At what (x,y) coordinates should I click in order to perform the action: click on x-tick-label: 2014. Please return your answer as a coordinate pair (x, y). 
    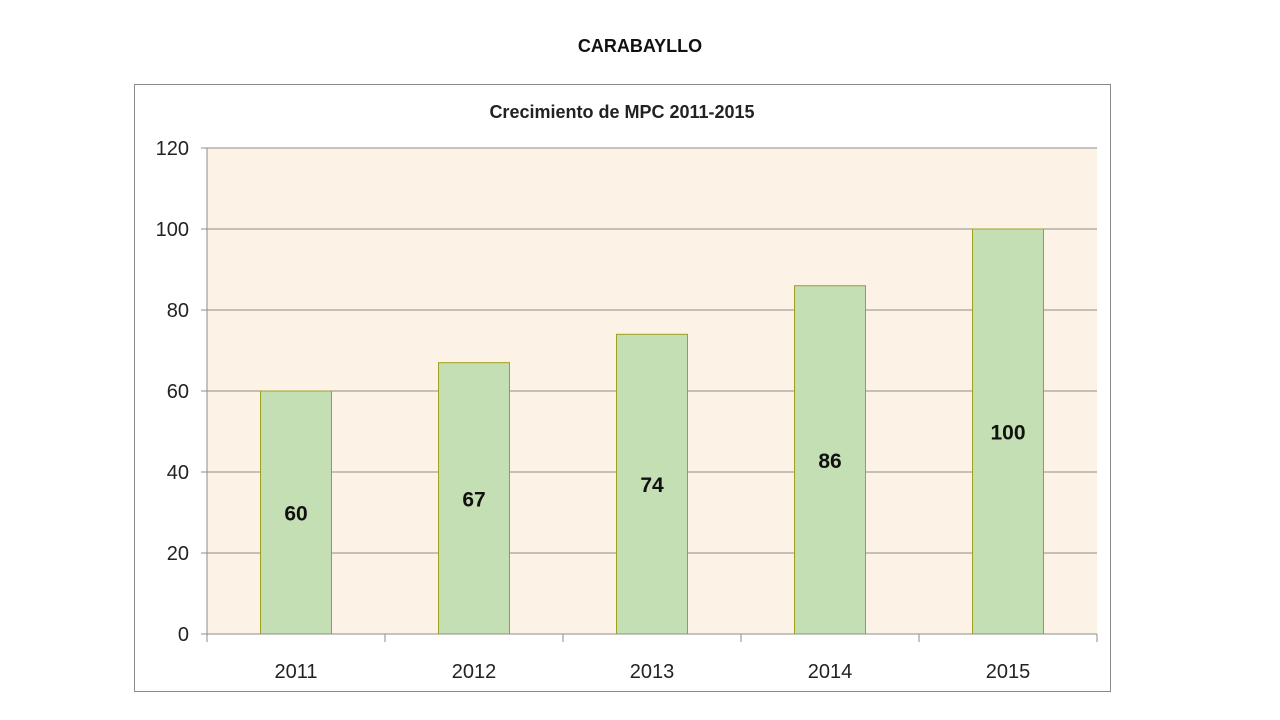
    Looking at the image, I should click on (830, 672).